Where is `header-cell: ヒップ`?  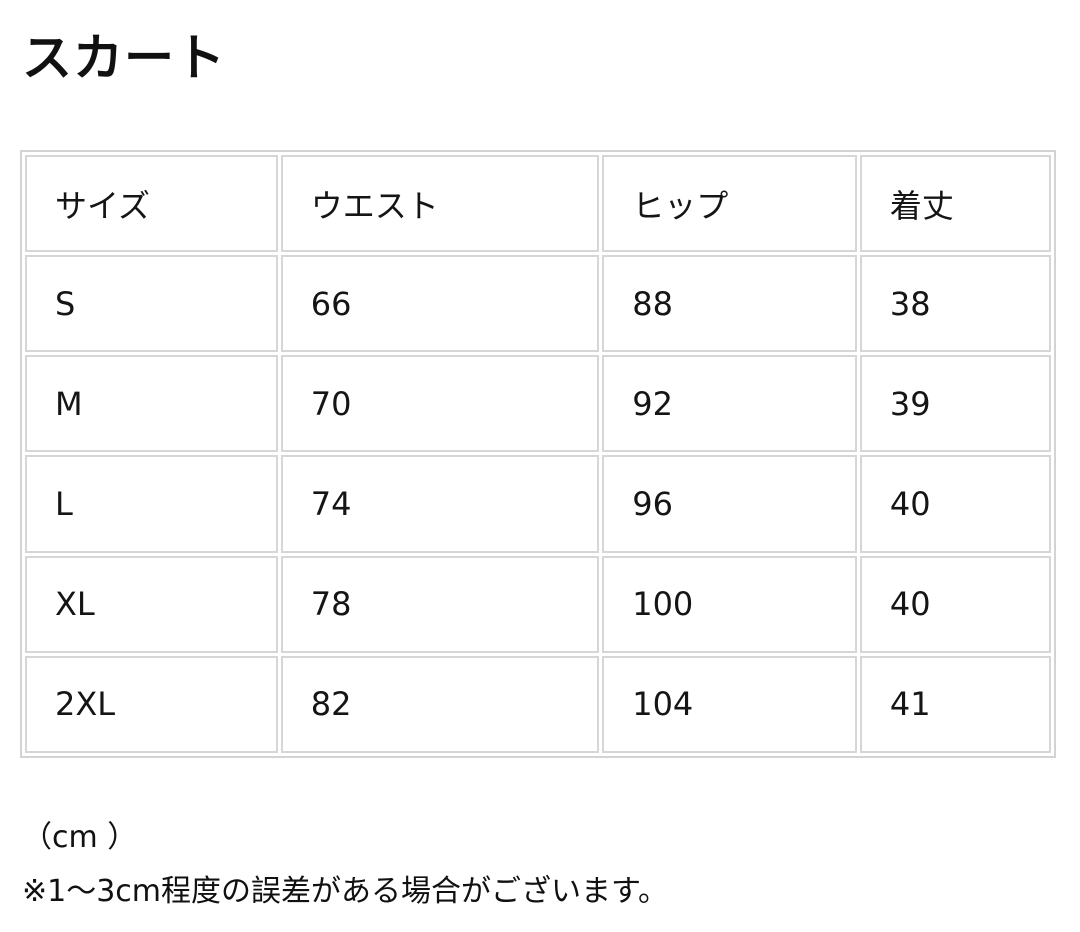 header-cell: ヒップ is located at coordinates (729, 204).